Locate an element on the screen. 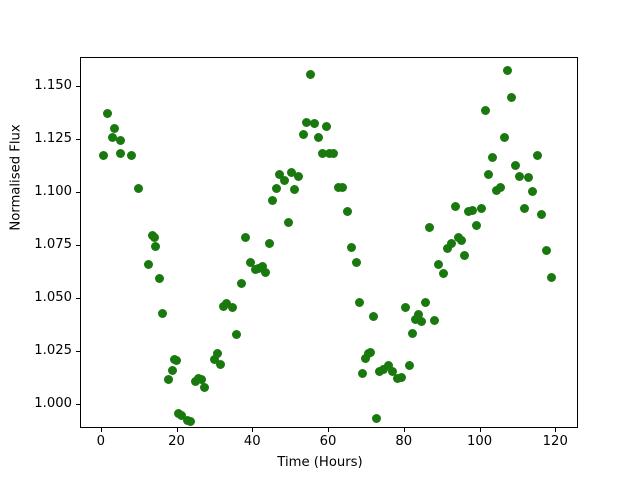 The image size is (640, 480). y-axis-tick-label: 1.150 is located at coordinates (53, 85).